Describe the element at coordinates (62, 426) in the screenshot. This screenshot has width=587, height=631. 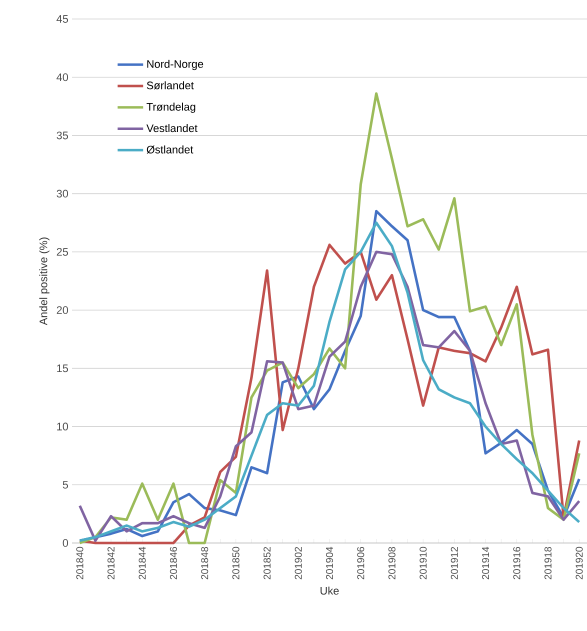
I see `y-tick-label: 10` at that location.